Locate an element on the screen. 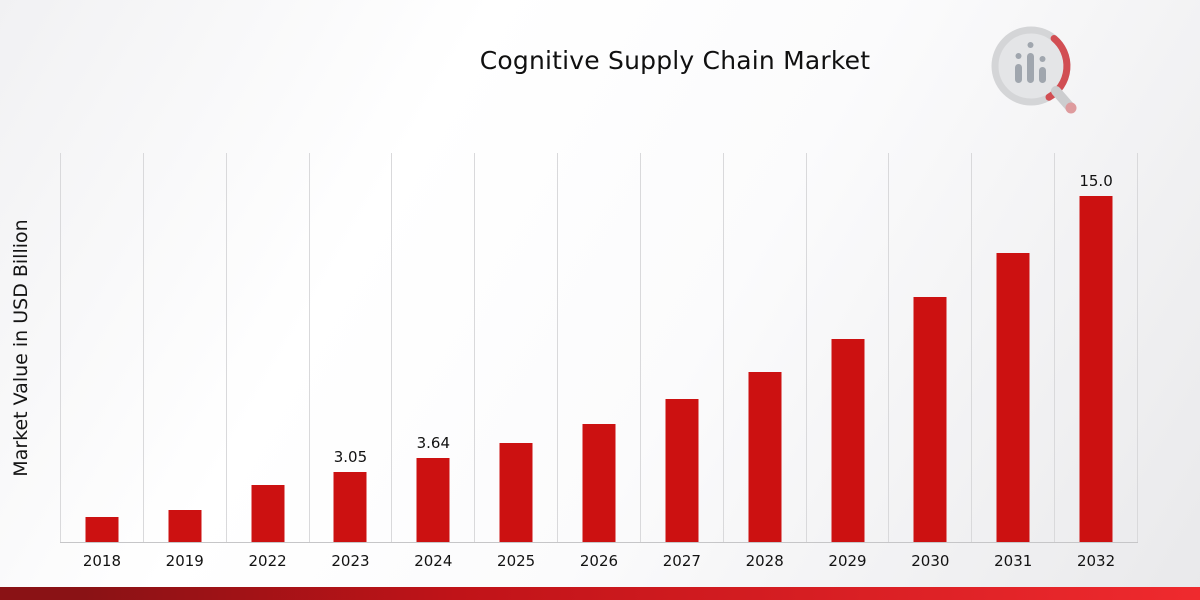 The height and width of the screenshot is (600, 1200). data-label-2024: 3.64 is located at coordinates (433, 443).